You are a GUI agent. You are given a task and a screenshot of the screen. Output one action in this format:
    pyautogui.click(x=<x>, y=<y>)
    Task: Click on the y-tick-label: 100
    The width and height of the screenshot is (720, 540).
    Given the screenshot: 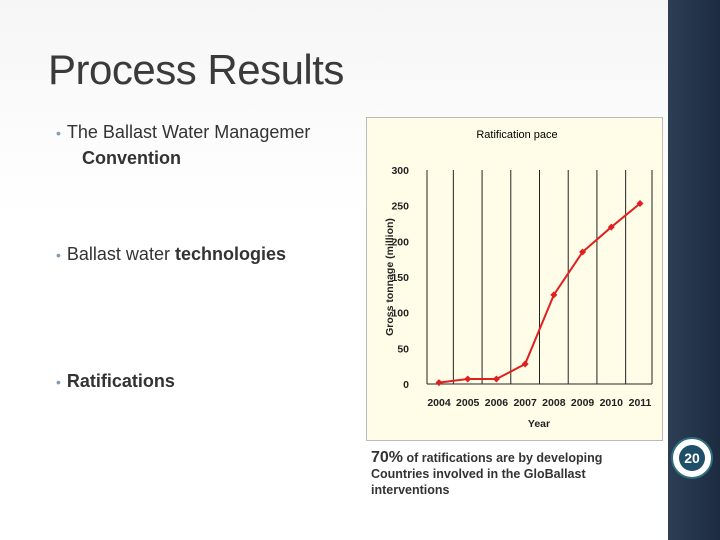 What is the action you would take?
    pyautogui.click(x=400, y=314)
    